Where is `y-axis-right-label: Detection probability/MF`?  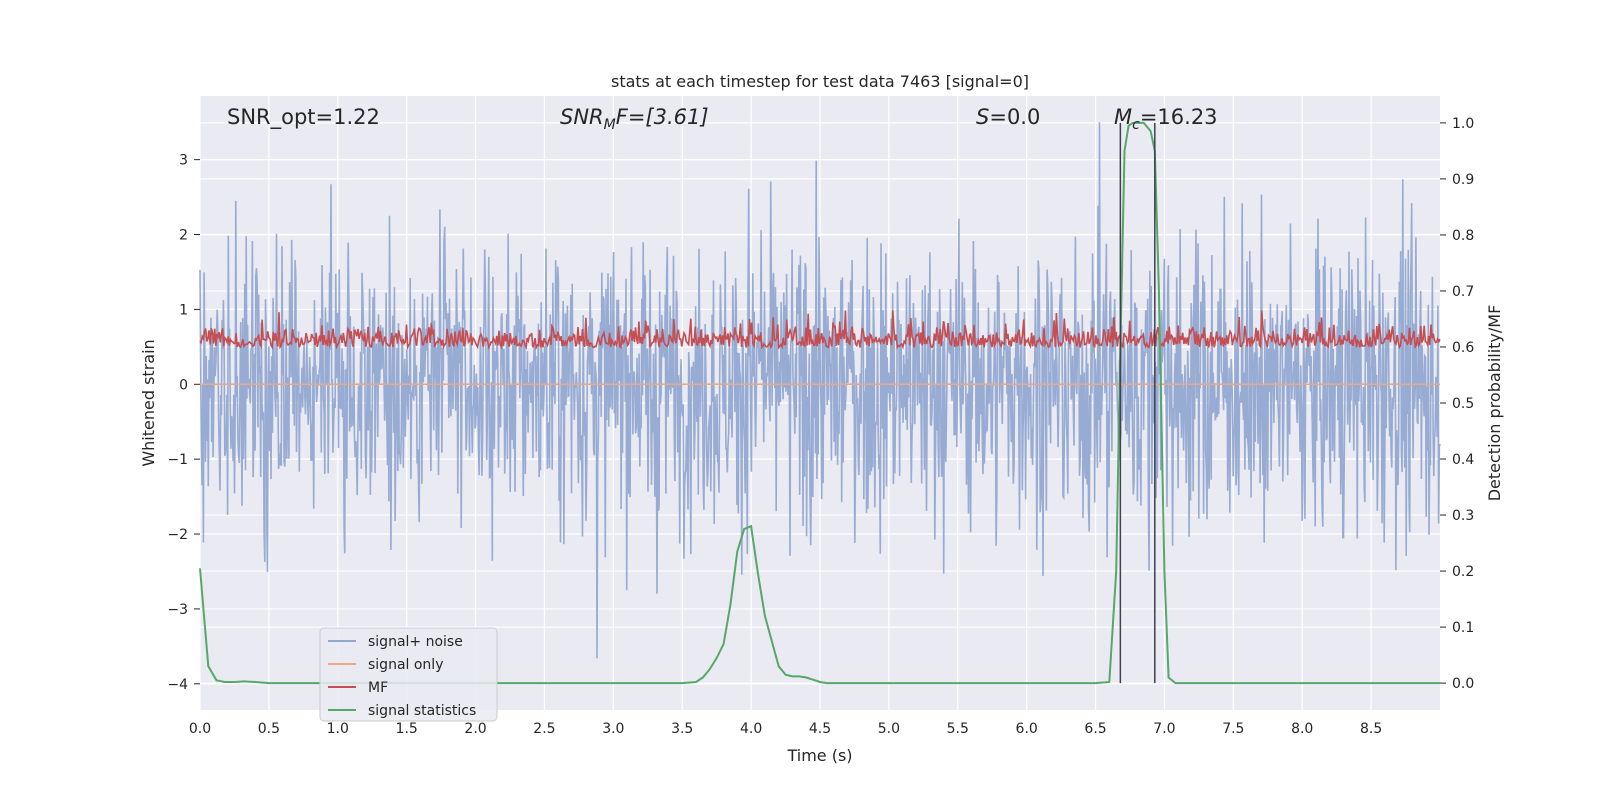
y-axis-right-label: Detection probability/MF is located at coordinates (1494, 403).